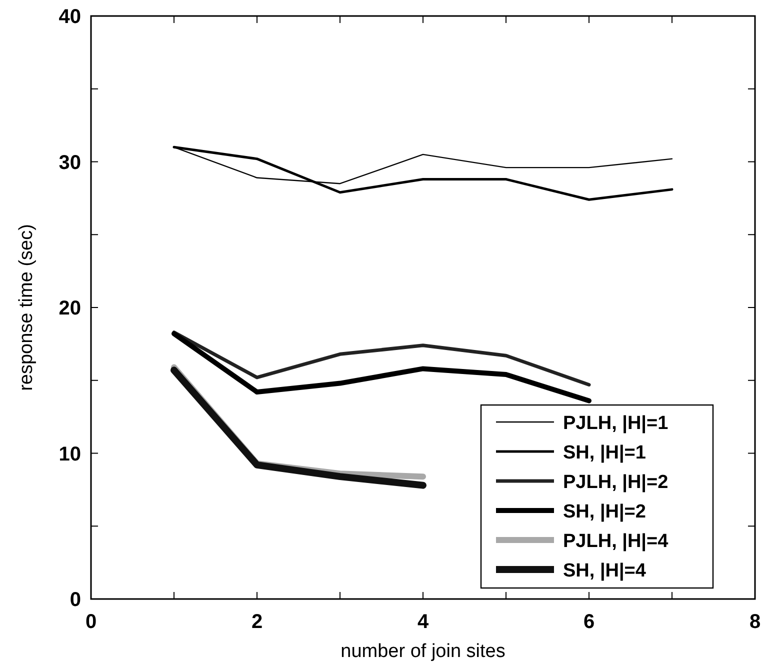 The width and height of the screenshot is (766, 672). Describe the element at coordinates (91, 622) in the screenshot. I see `x-tick-label: 0` at that location.